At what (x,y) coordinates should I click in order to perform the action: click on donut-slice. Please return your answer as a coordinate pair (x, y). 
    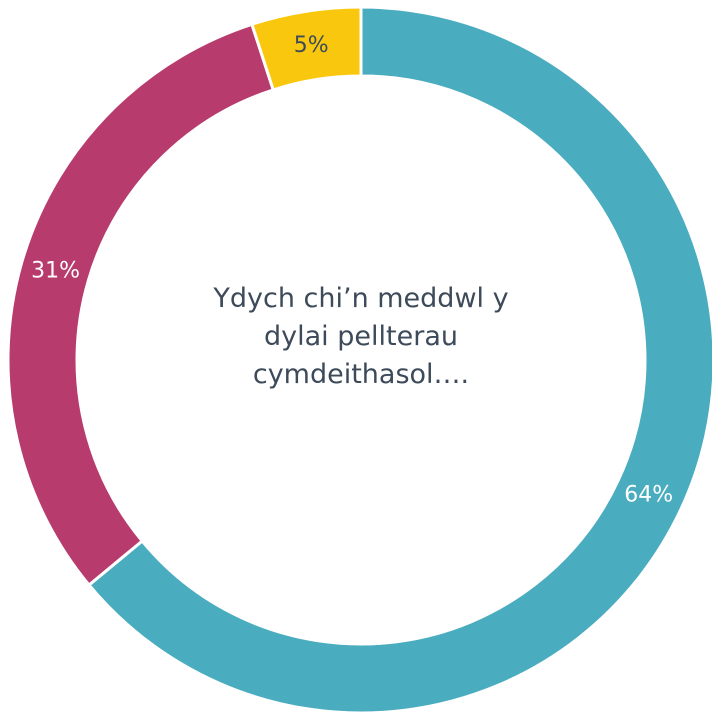
    Looking at the image, I should click on (306, 48).